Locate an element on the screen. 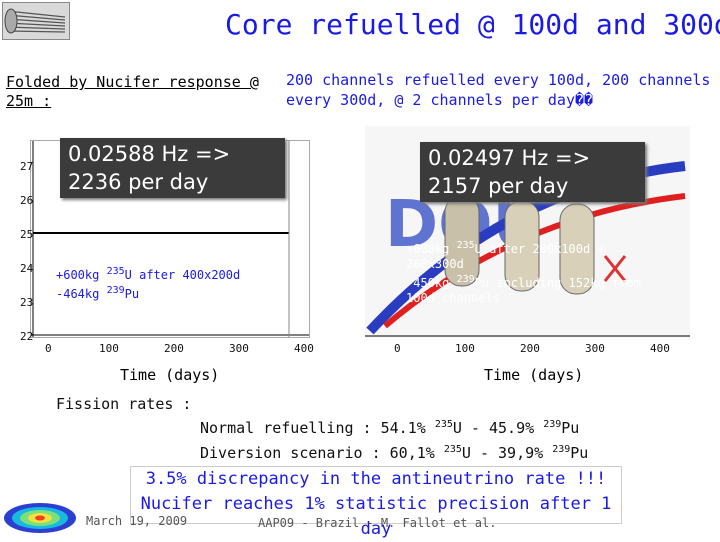 The image size is (720, 542). right-xtick: 400 is located at coordinates (660, 348).